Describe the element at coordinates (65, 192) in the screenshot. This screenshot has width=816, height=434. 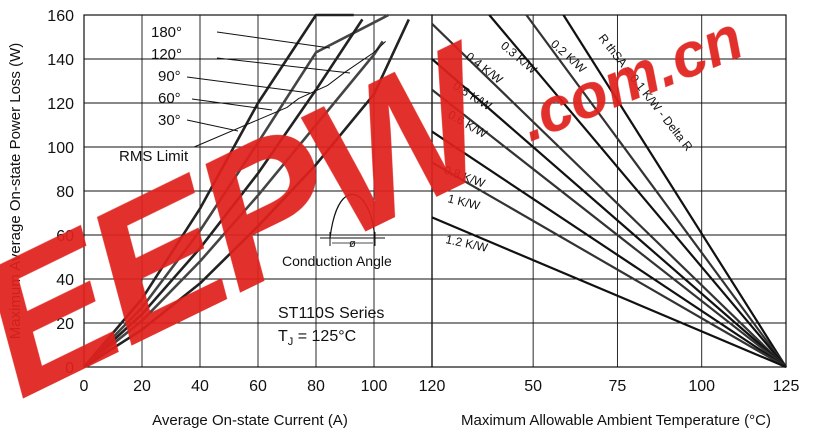
I see `y-tick-label: 80` at that location.